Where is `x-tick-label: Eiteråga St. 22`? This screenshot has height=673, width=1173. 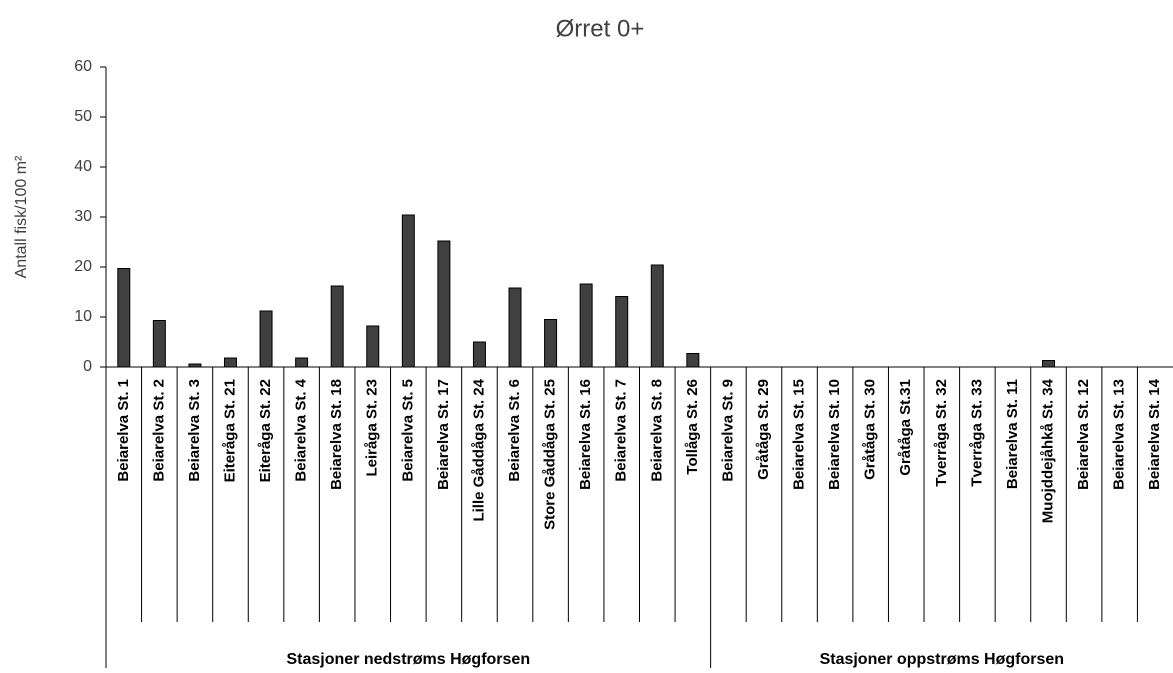 x-tick-label: Eiteråga St. 22 is located at coordinates (265, 430).